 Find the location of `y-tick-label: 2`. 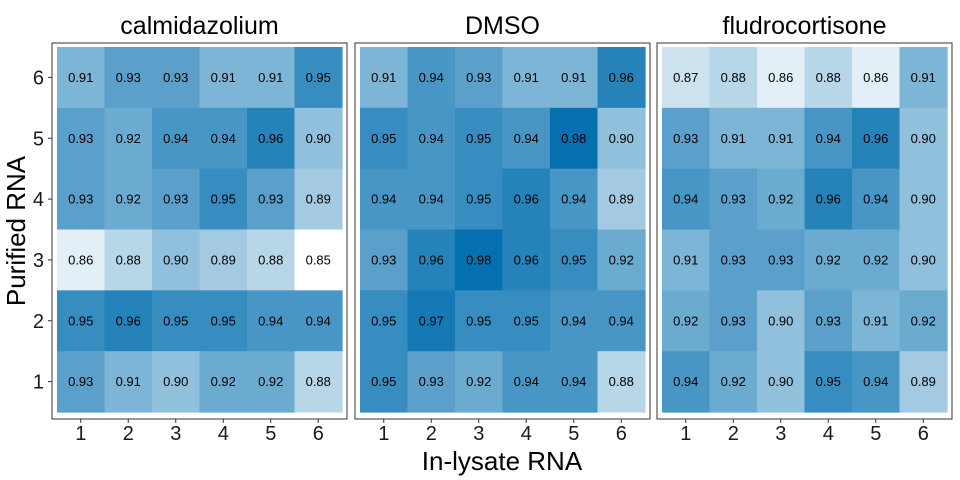

y-tick-label: 2 is located at coordinates (38, 322).